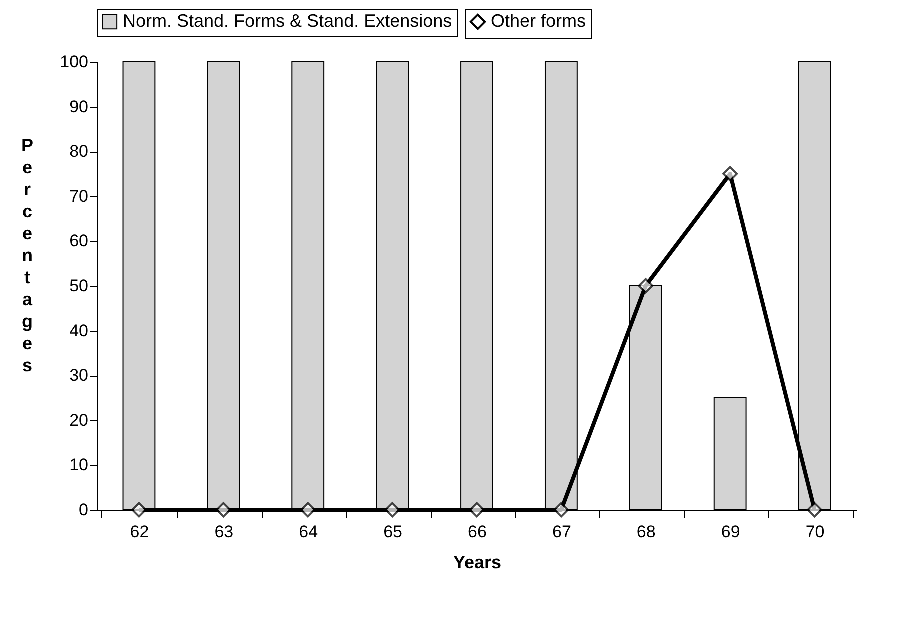  I want to click on y-tick-label: 70, so click(79, 196).